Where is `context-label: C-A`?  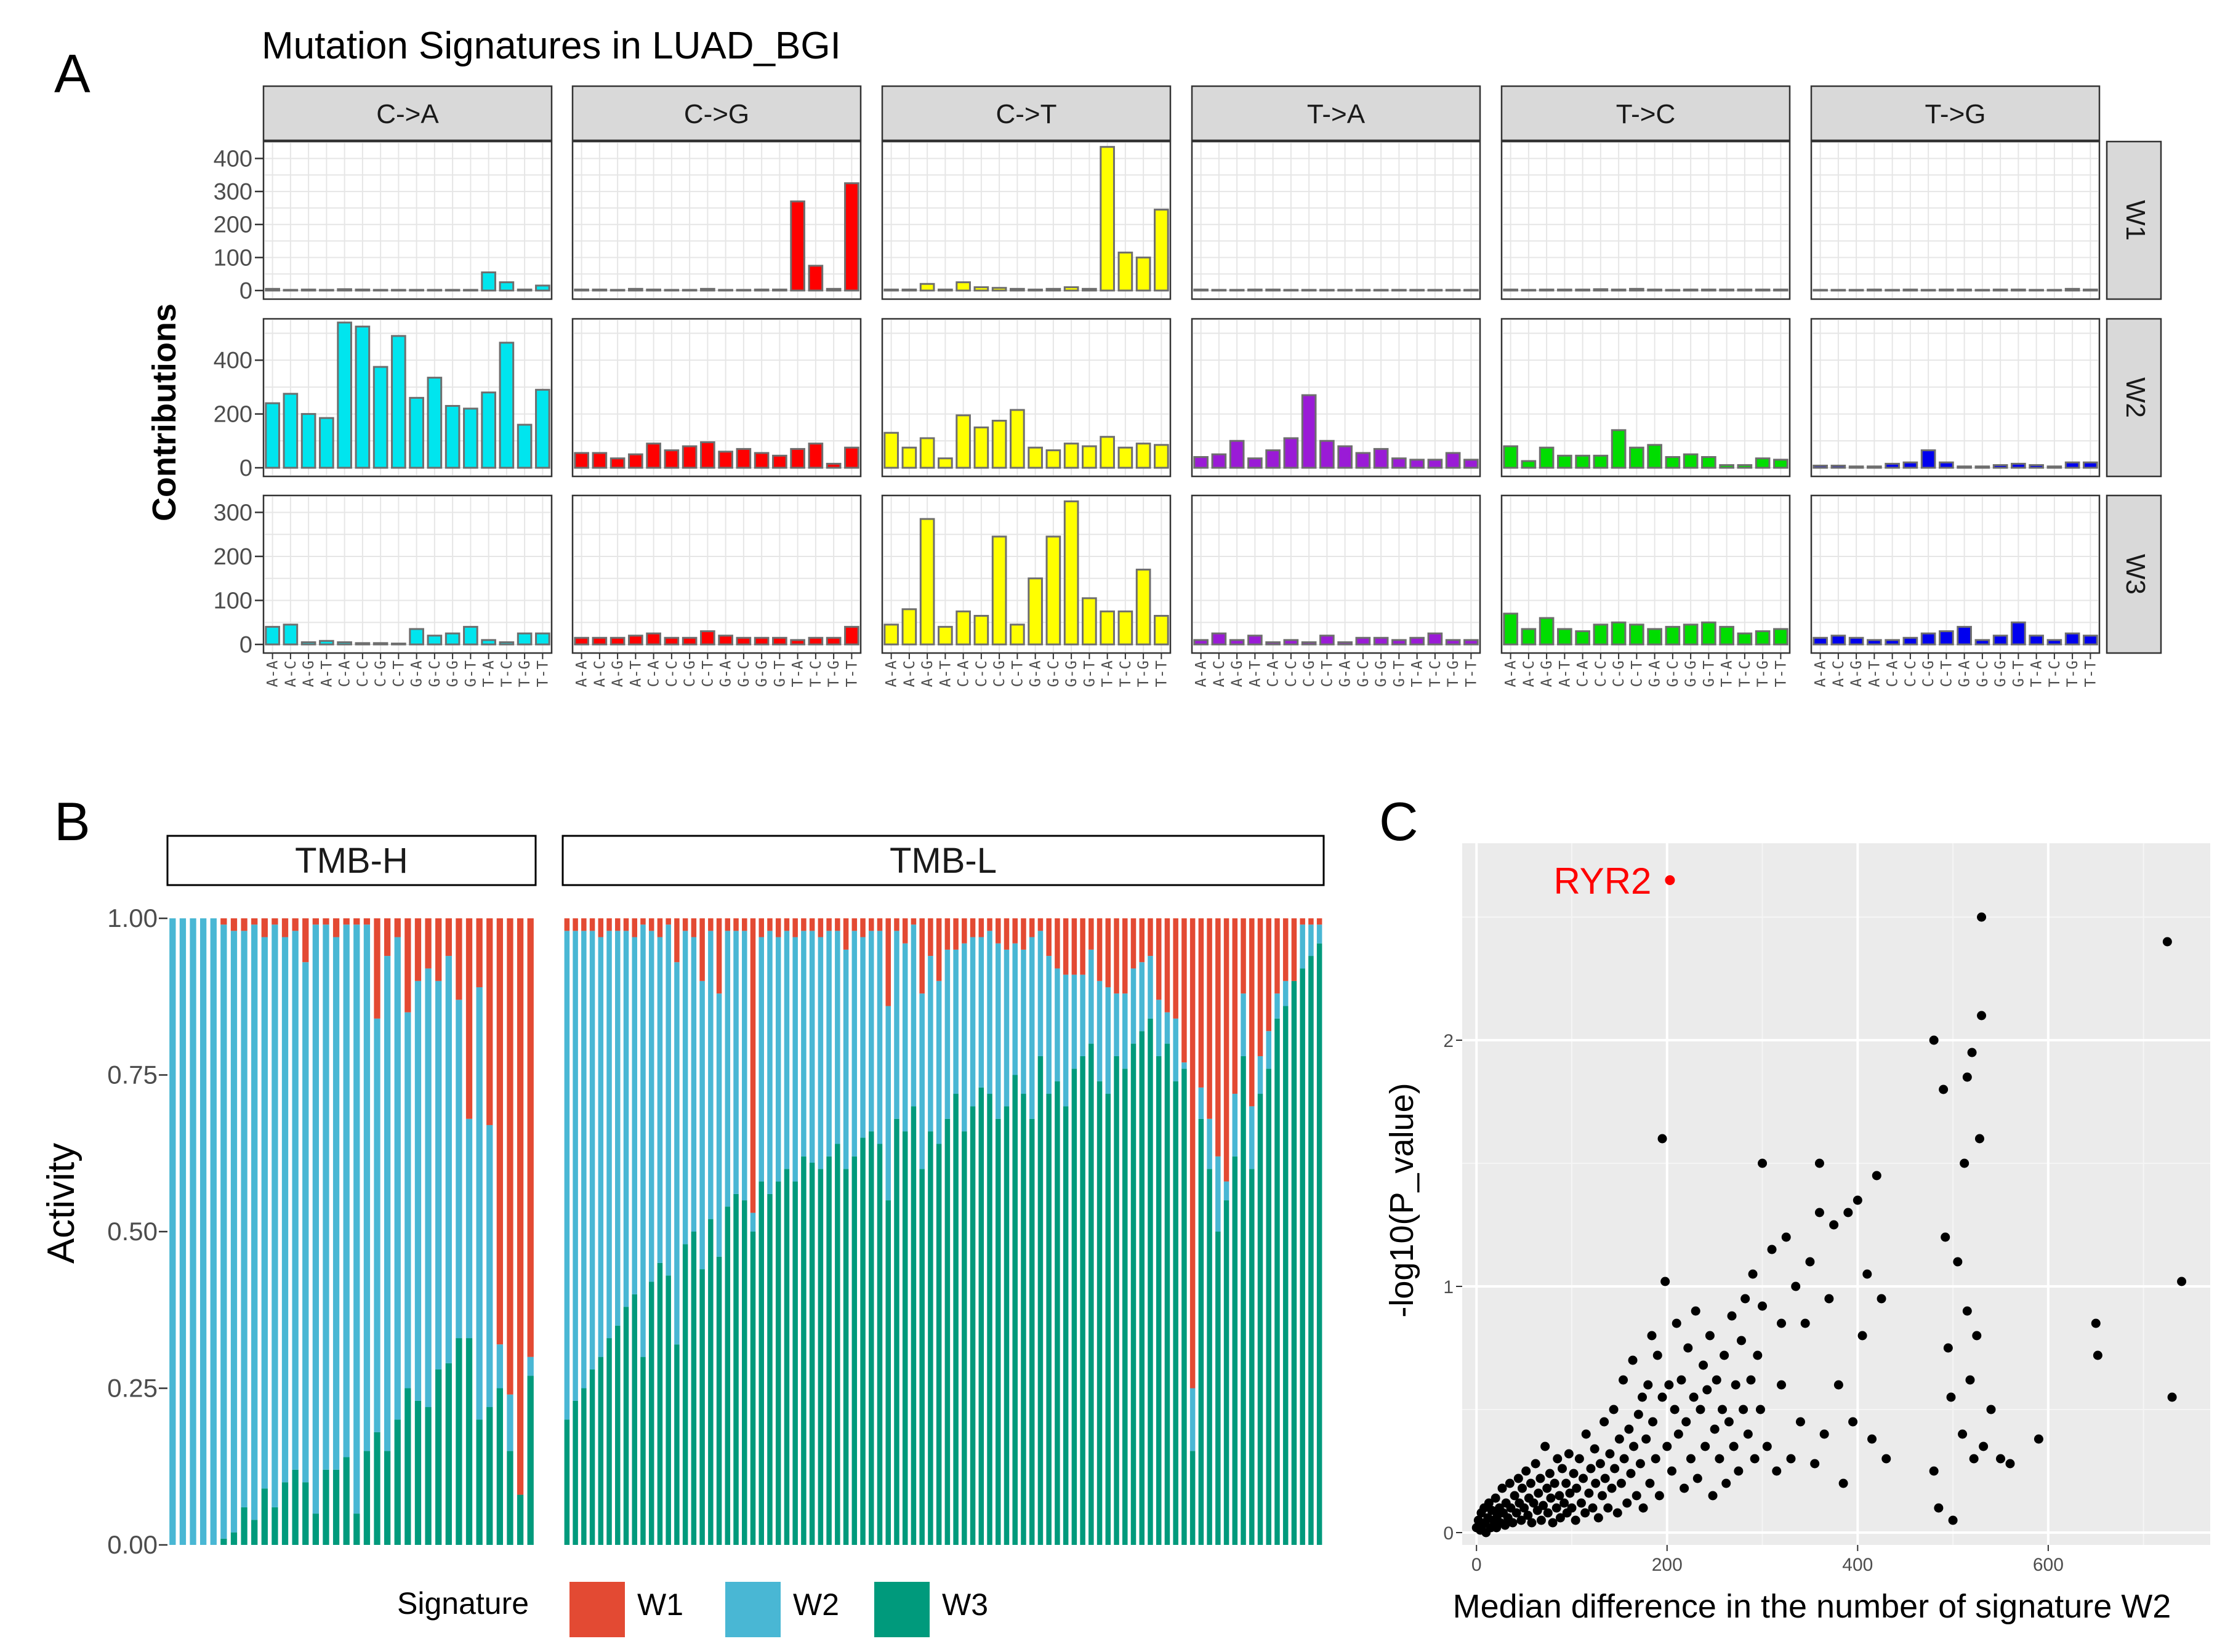 context-label: C-A is located at coordinates (653, 673).